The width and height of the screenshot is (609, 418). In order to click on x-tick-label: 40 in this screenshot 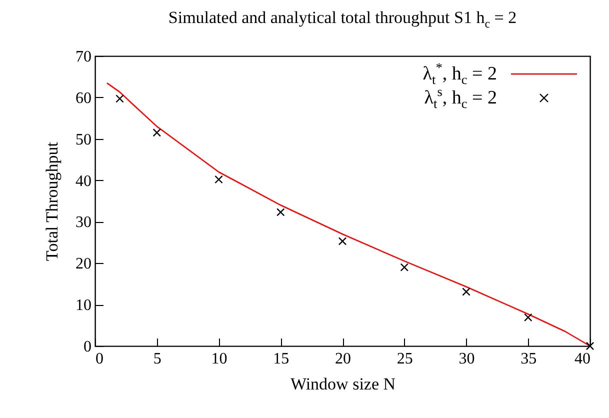, I will do `click(582, 359)`.